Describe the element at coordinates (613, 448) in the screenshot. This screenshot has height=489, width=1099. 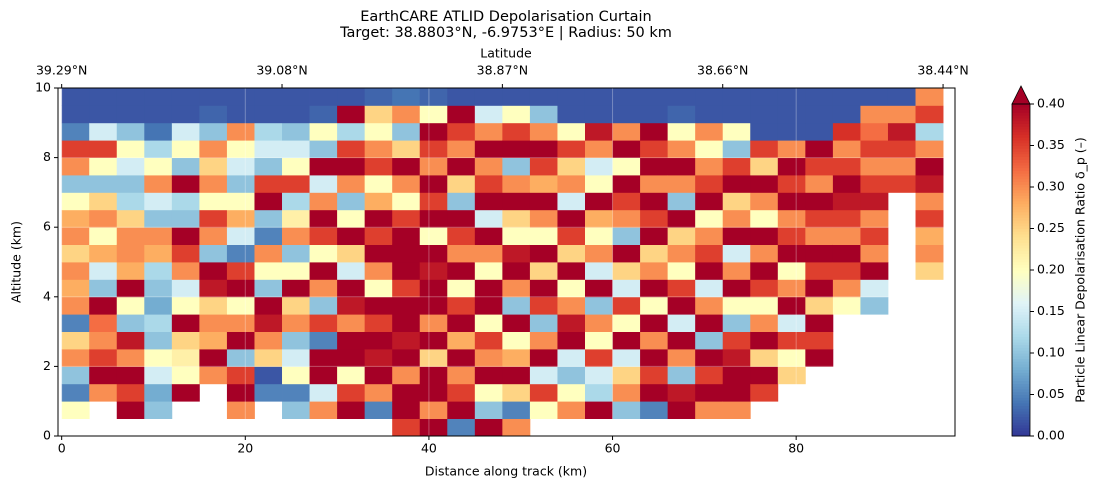
I see `x-tick-label: 60` at that location.